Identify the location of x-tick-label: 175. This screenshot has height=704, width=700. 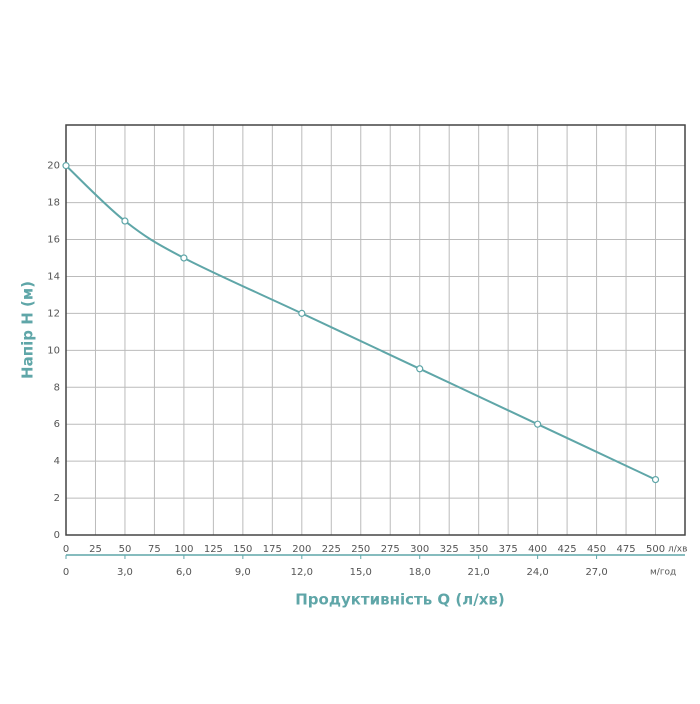
(272, 549).